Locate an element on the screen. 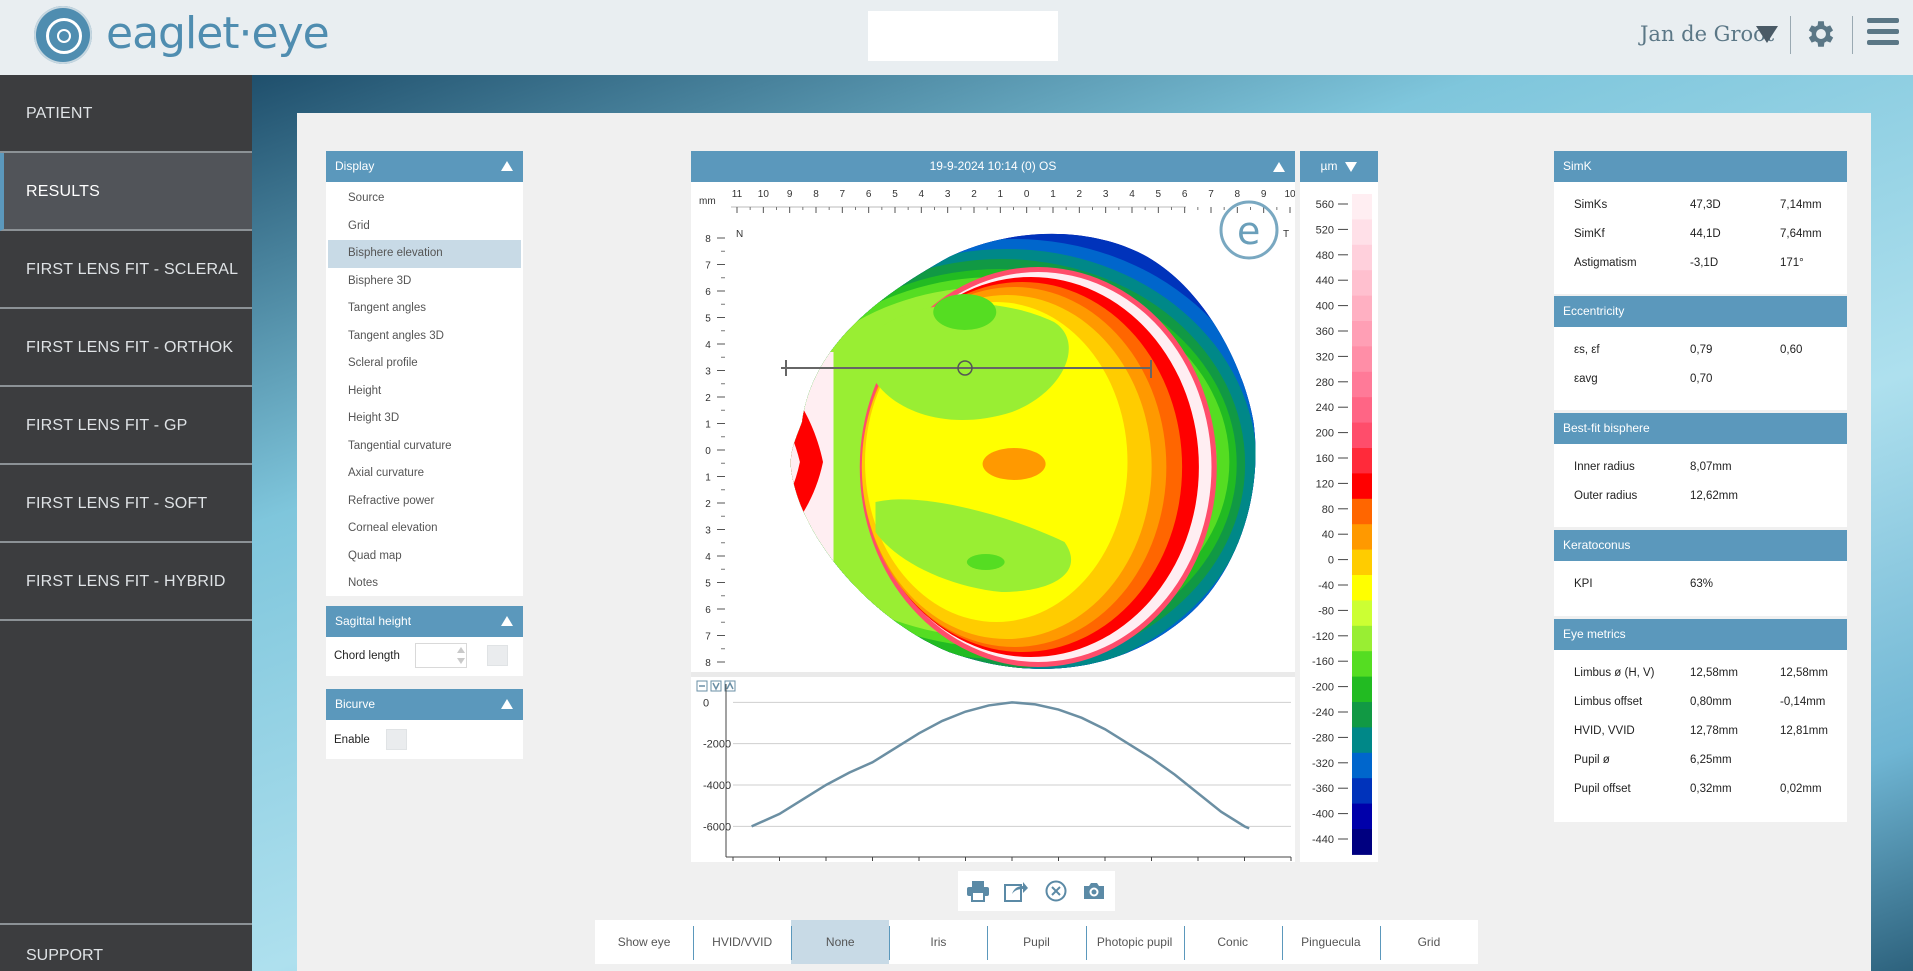 This screenshot has width=1913, height=971. display-item: Bisphere elevation is located at coordinates (424, 254).